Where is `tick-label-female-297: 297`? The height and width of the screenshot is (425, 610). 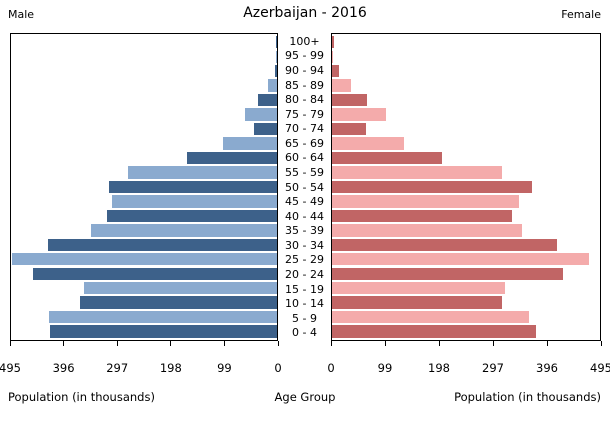 tick-label-female-297: 297 is located at coordinates (493, 368).